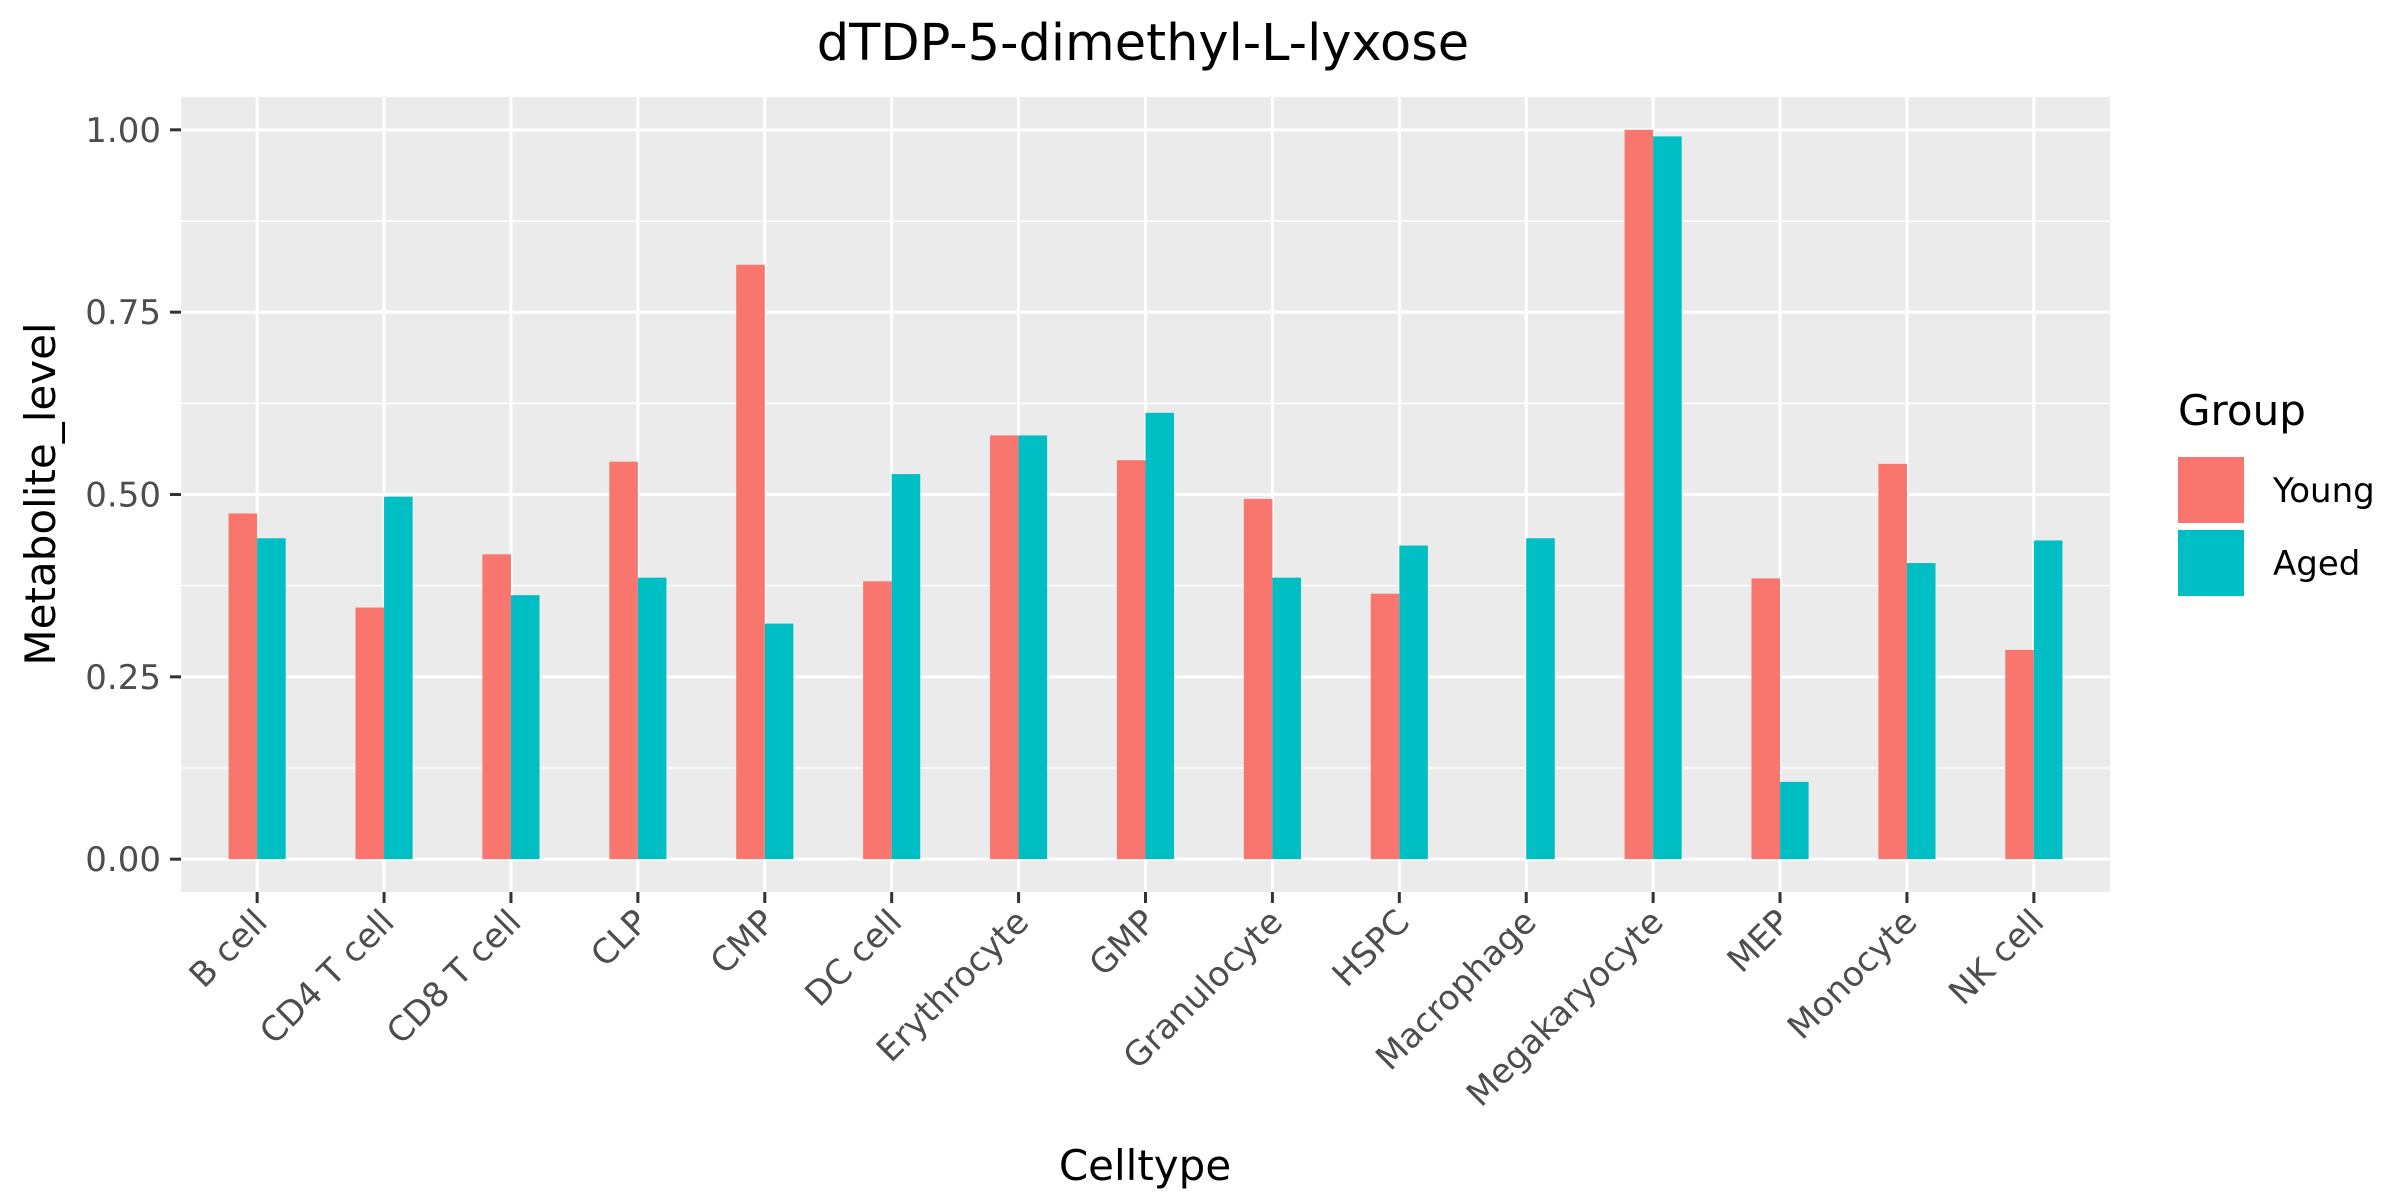  Describe the element at coordinates (327, 977) in the screenshot. I see `x-tick-label: CD4 T cell` at that location.